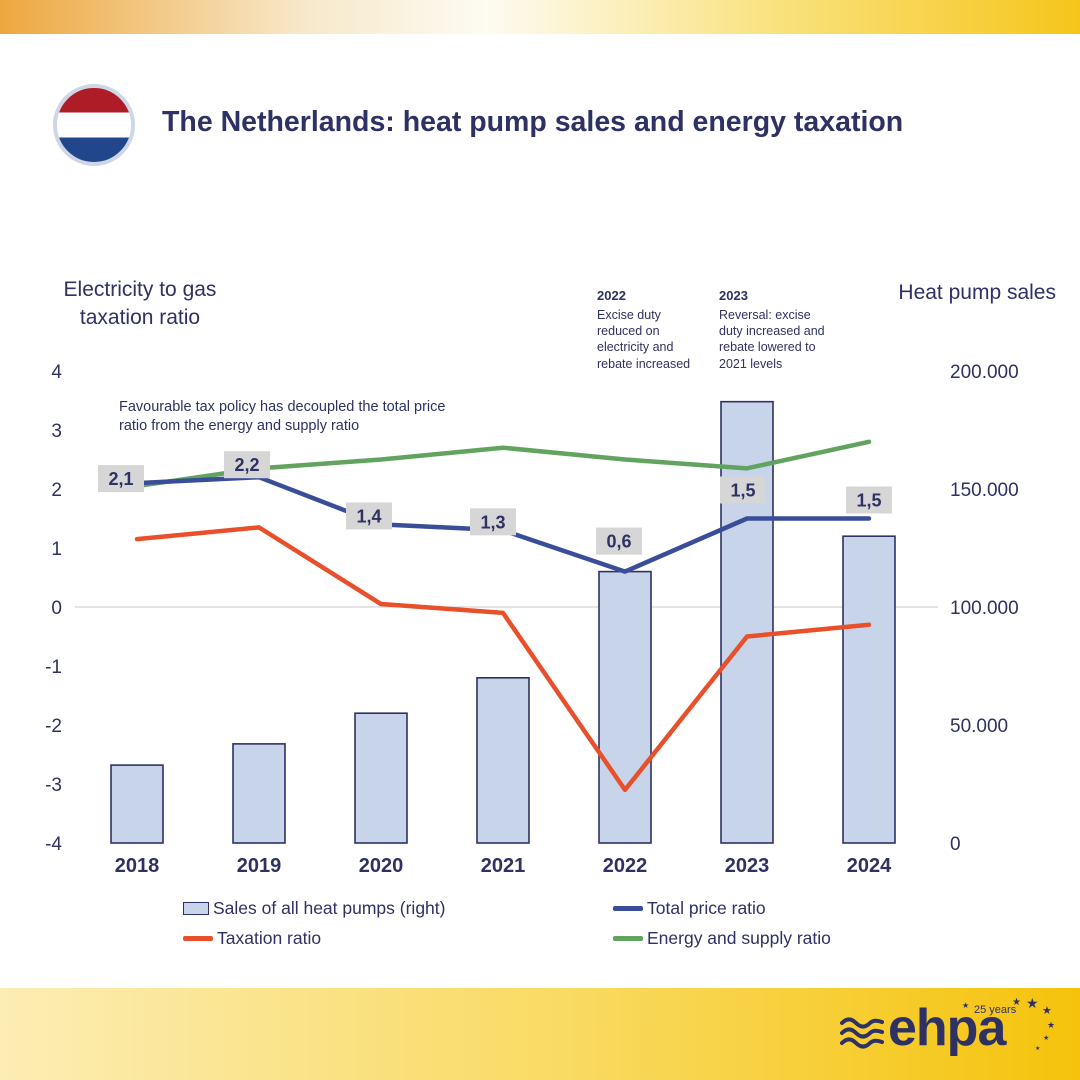 The height and width of the screenshot is (1080, 1080). What do you see at coordinates (381, 866) in the screenshot?
I see `x-axis-label-2020: 2020` at bounding box center [381, 866].